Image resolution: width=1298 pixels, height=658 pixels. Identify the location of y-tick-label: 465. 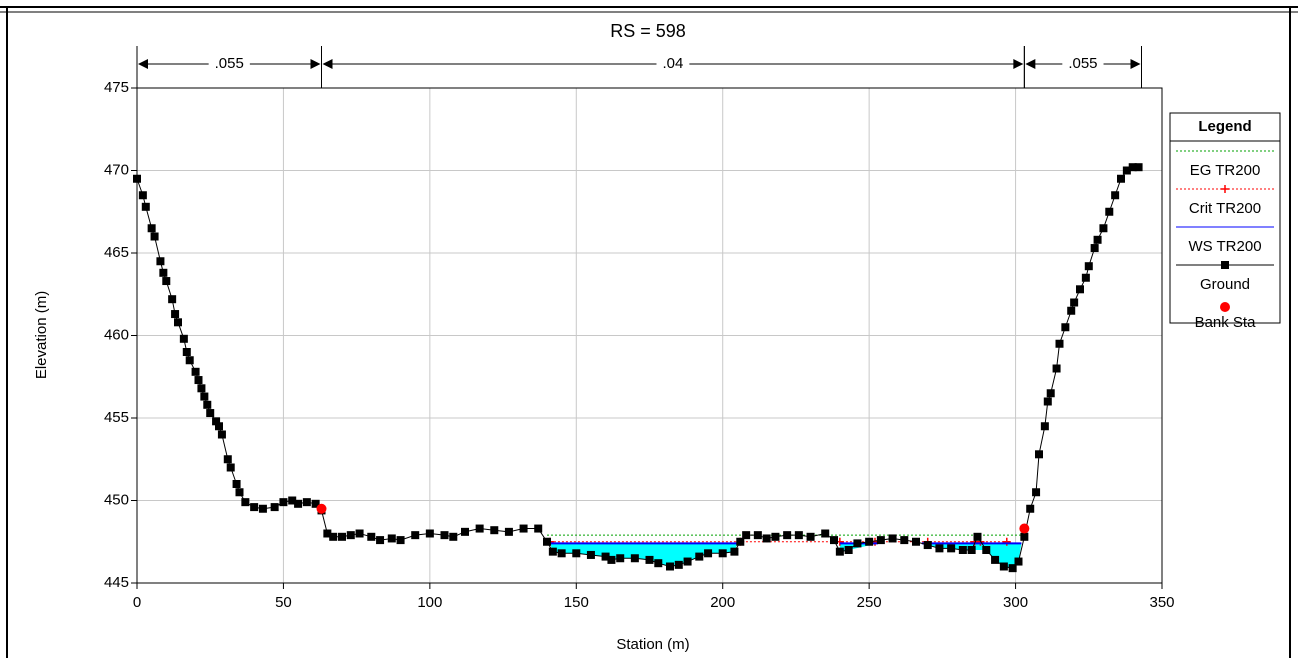
(116, 252).